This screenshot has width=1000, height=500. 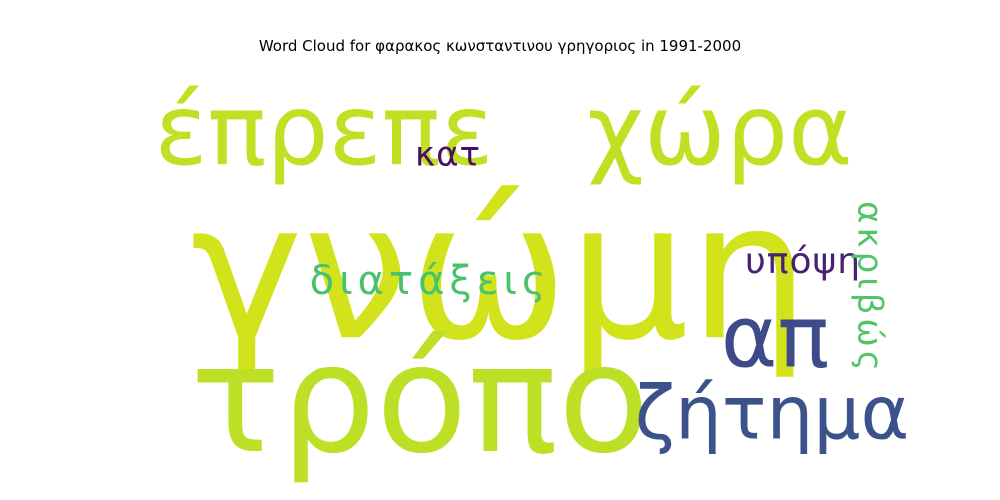 I want to click on word-7: υπόψη, so click(x=803, y=261).